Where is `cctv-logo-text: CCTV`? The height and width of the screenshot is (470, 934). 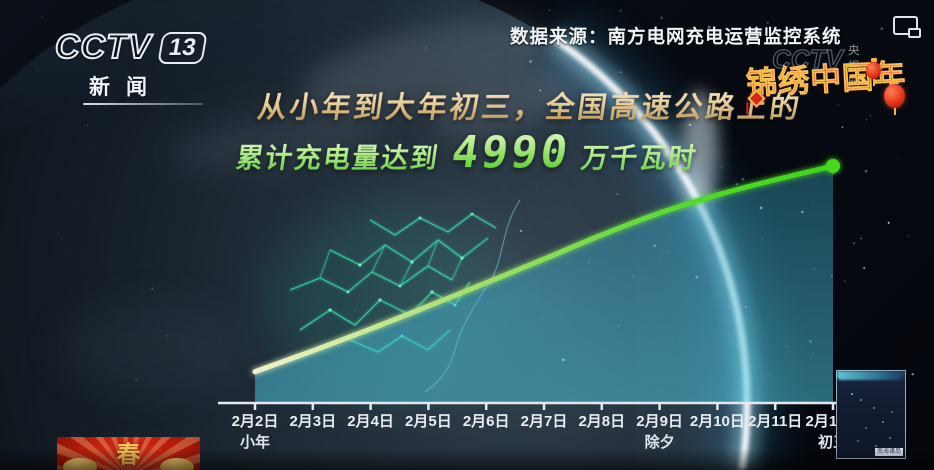 cctv-logo-text: CCTV is located at coordinates (103, 47).